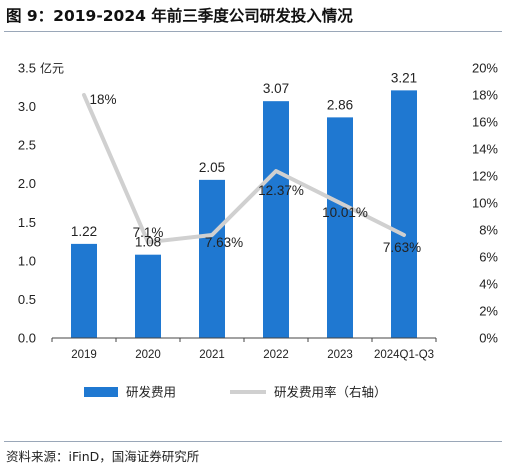  What do you see at coordinates (102, 99) in the screenshot?
I see `line-value-label: 18%` at bounding box center [102, 99].